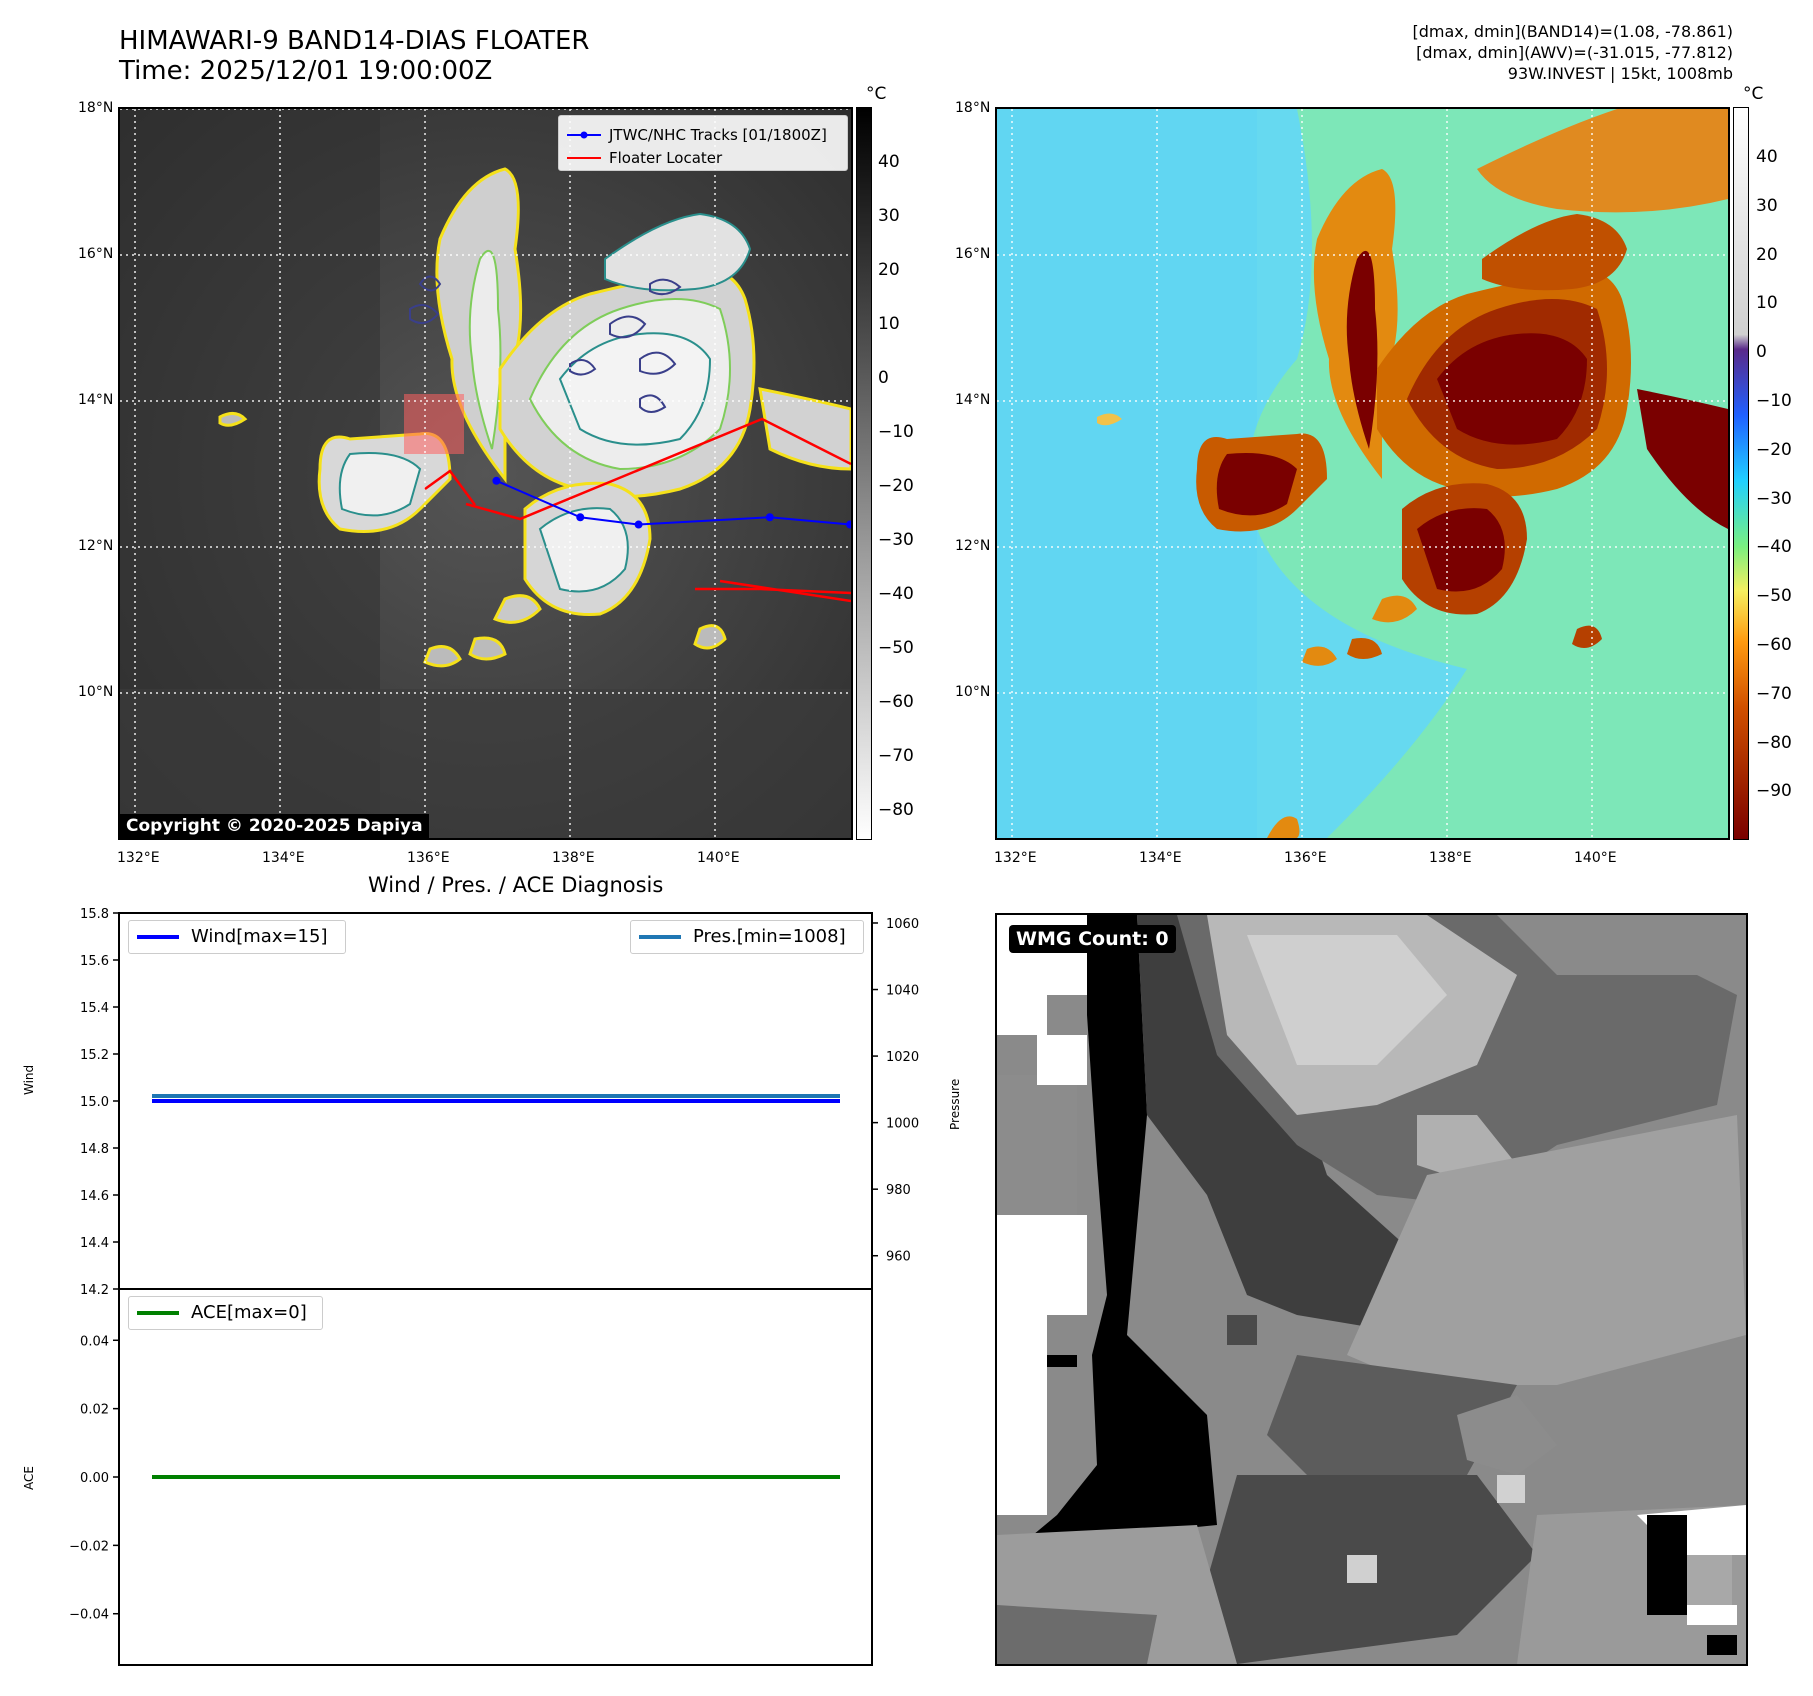  What do you see at coordinates (89, 1615) in the screenshot?
I see `ace-tick: −0.04` at bounding box center [89, 1615].